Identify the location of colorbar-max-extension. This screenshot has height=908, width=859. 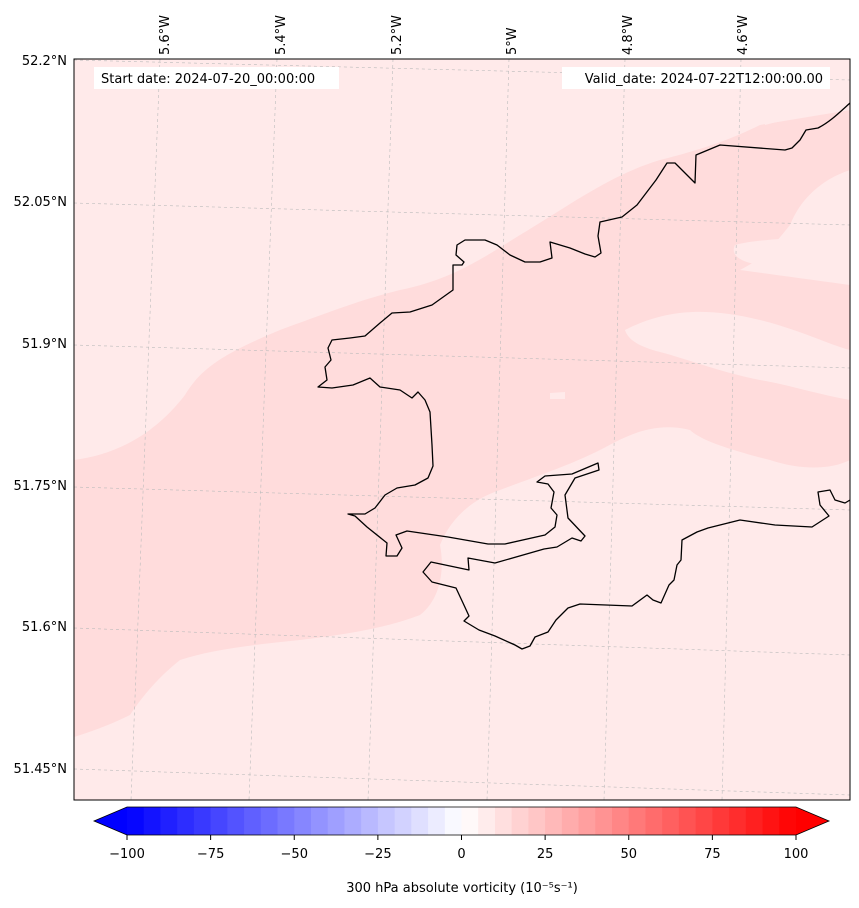
(812, 821).